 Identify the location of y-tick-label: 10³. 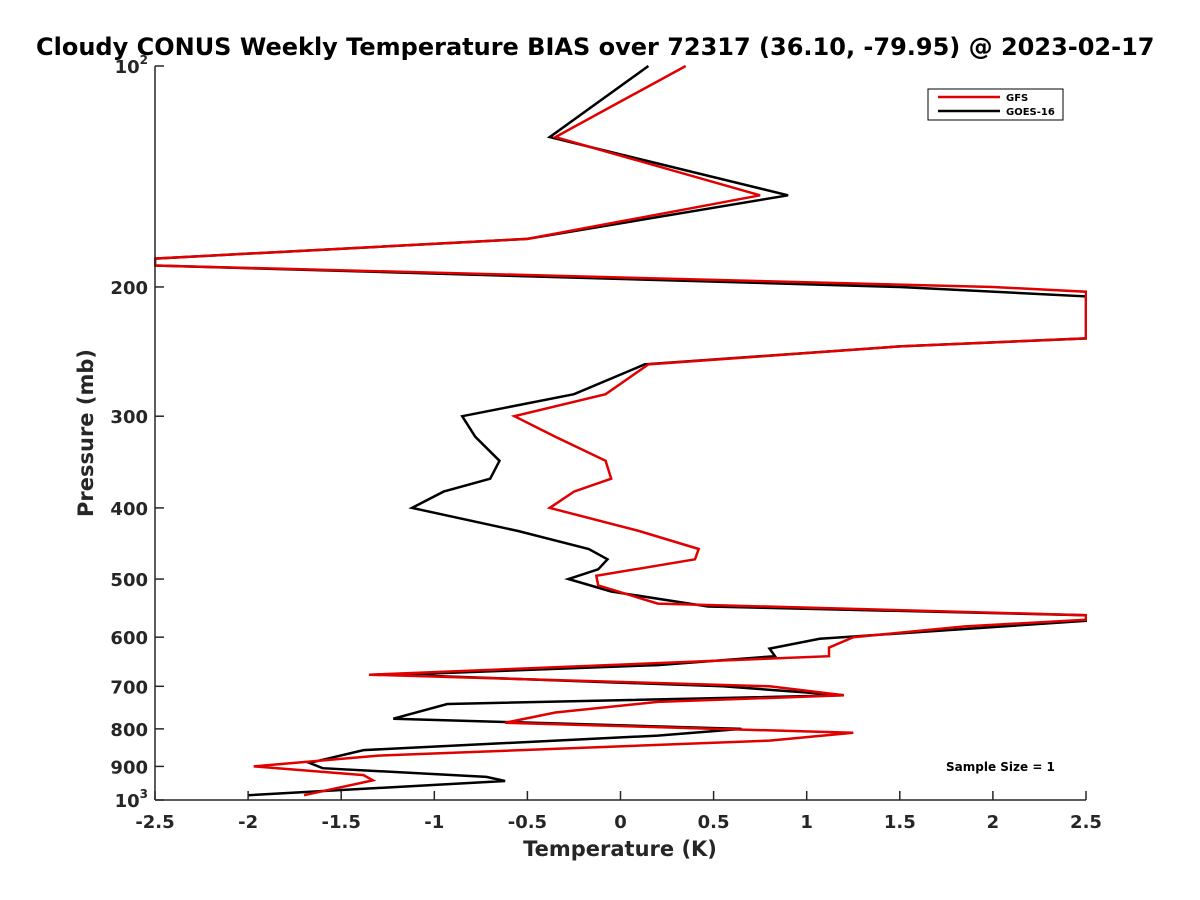
(131, 799).